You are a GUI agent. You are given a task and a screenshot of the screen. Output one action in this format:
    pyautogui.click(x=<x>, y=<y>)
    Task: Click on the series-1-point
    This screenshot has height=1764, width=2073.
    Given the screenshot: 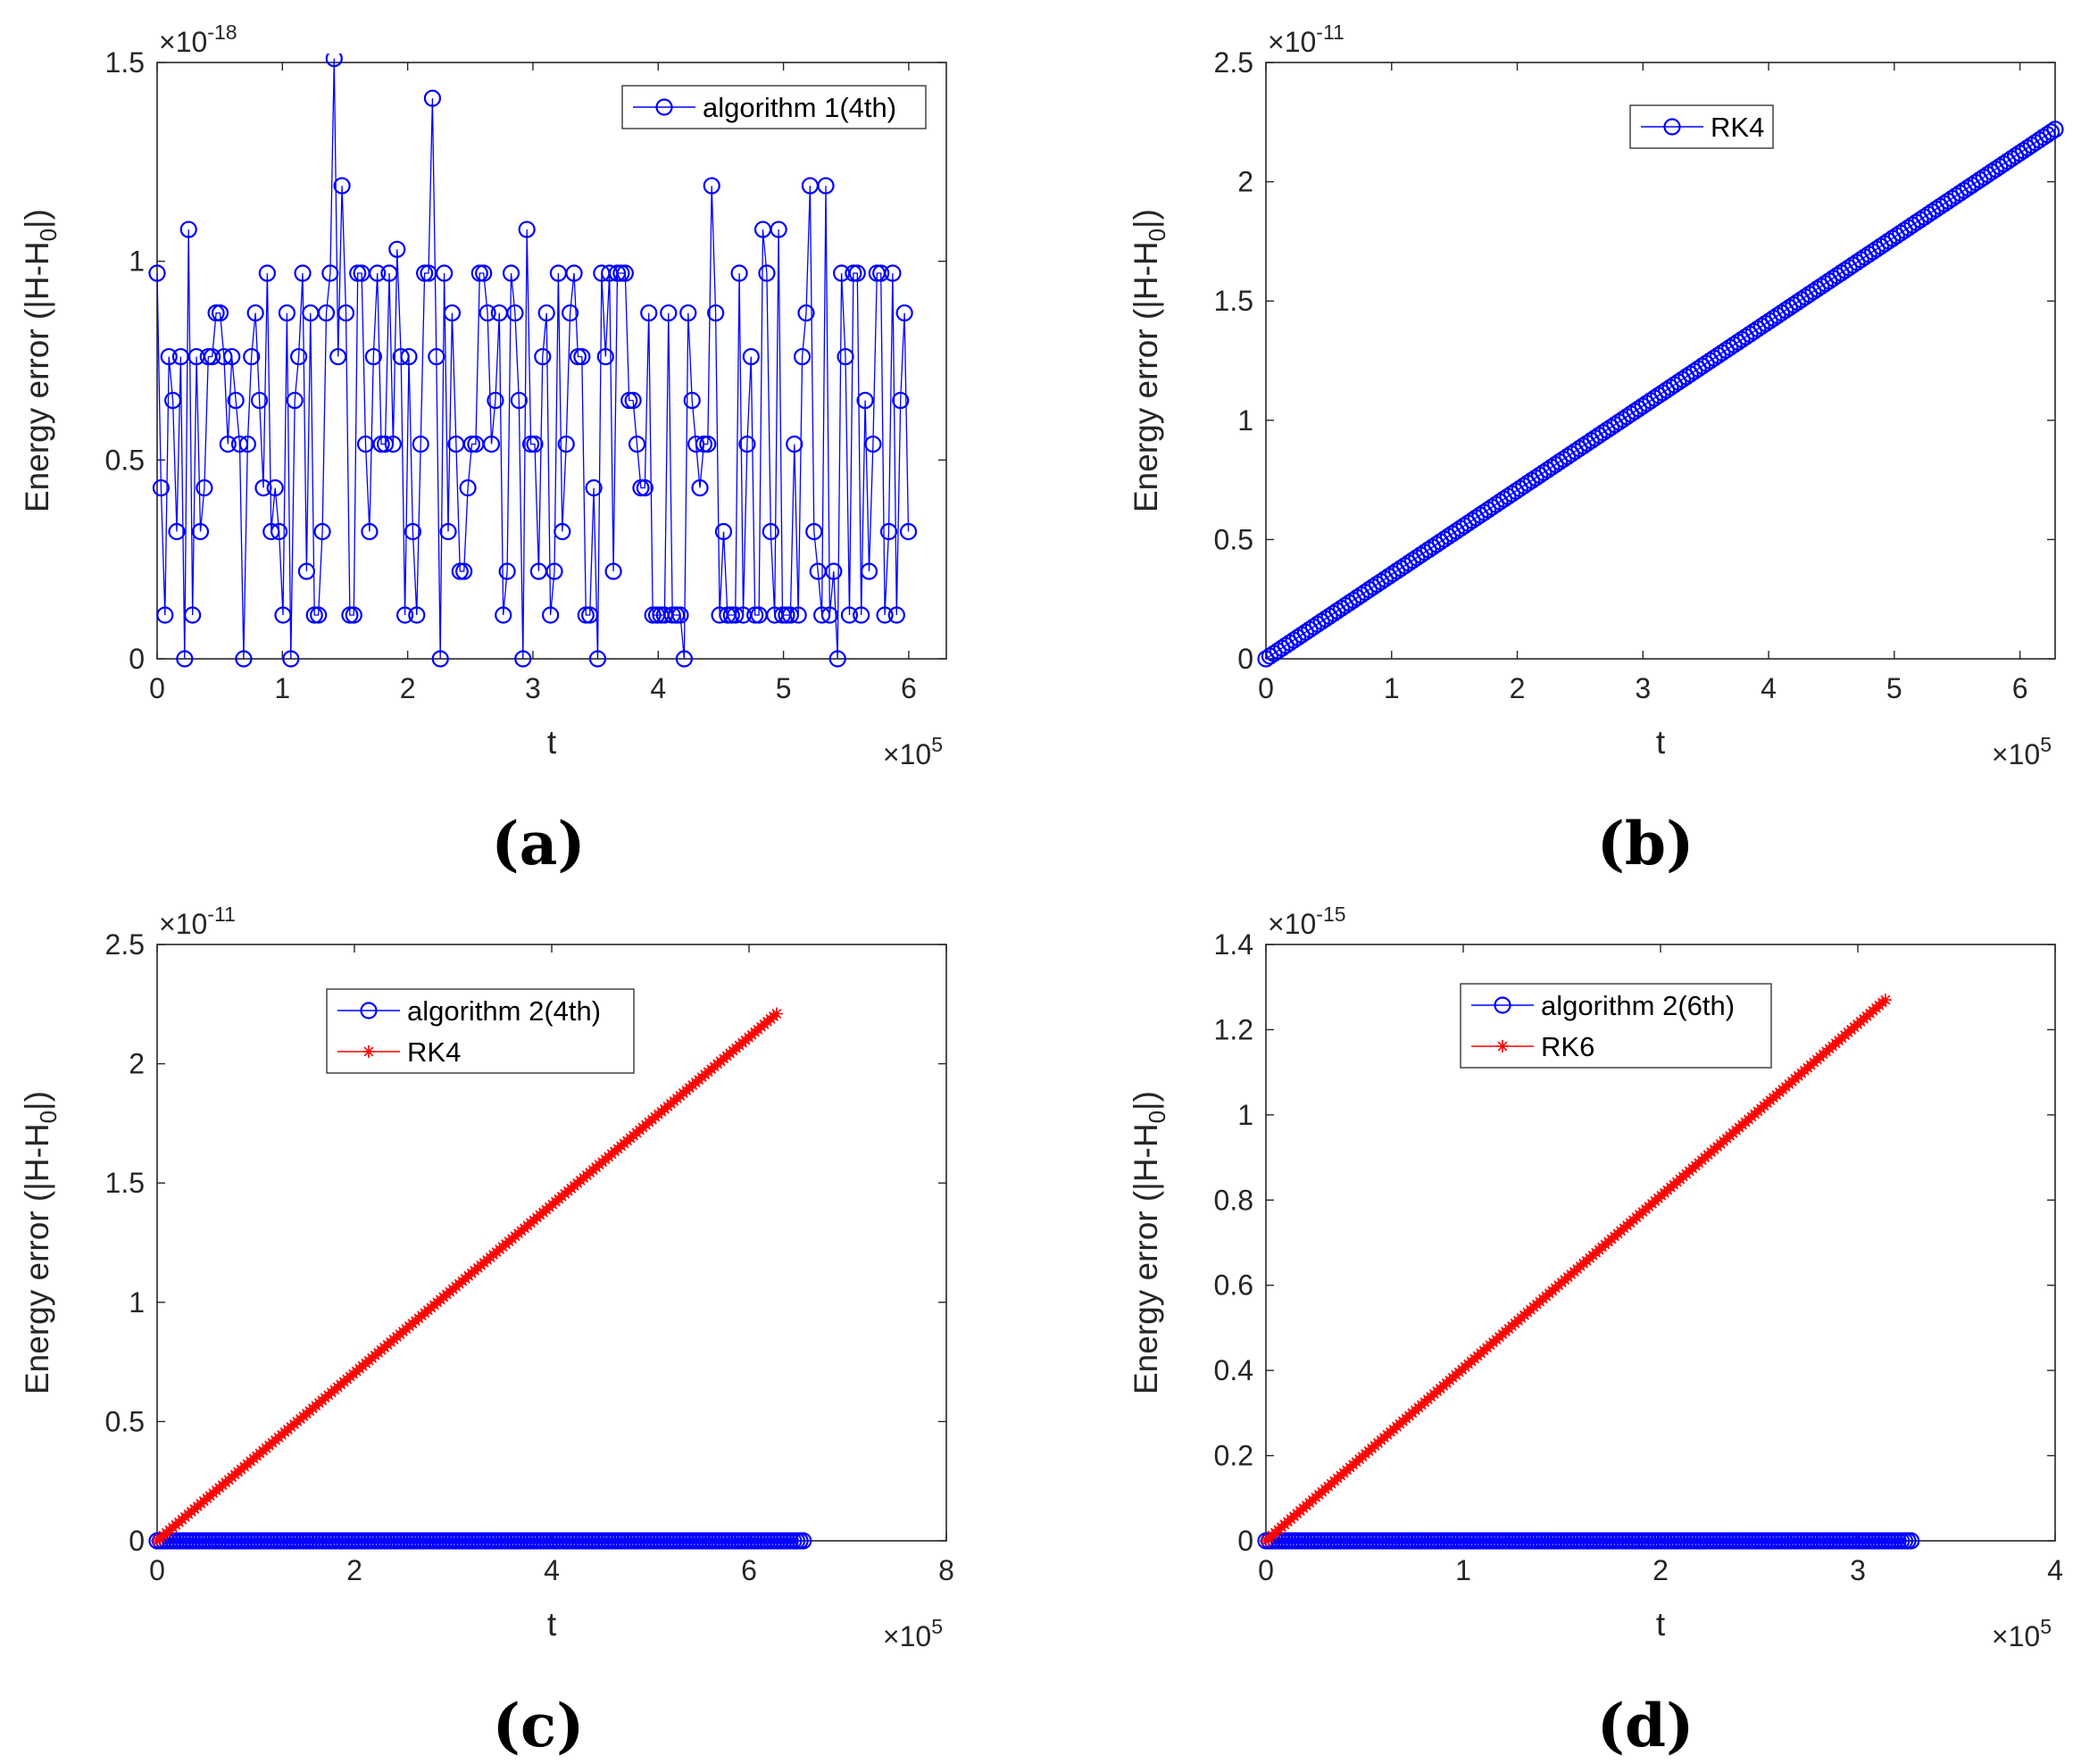 What is the action you would take?
    pyautogui.click(x=1885, y=1001)
    